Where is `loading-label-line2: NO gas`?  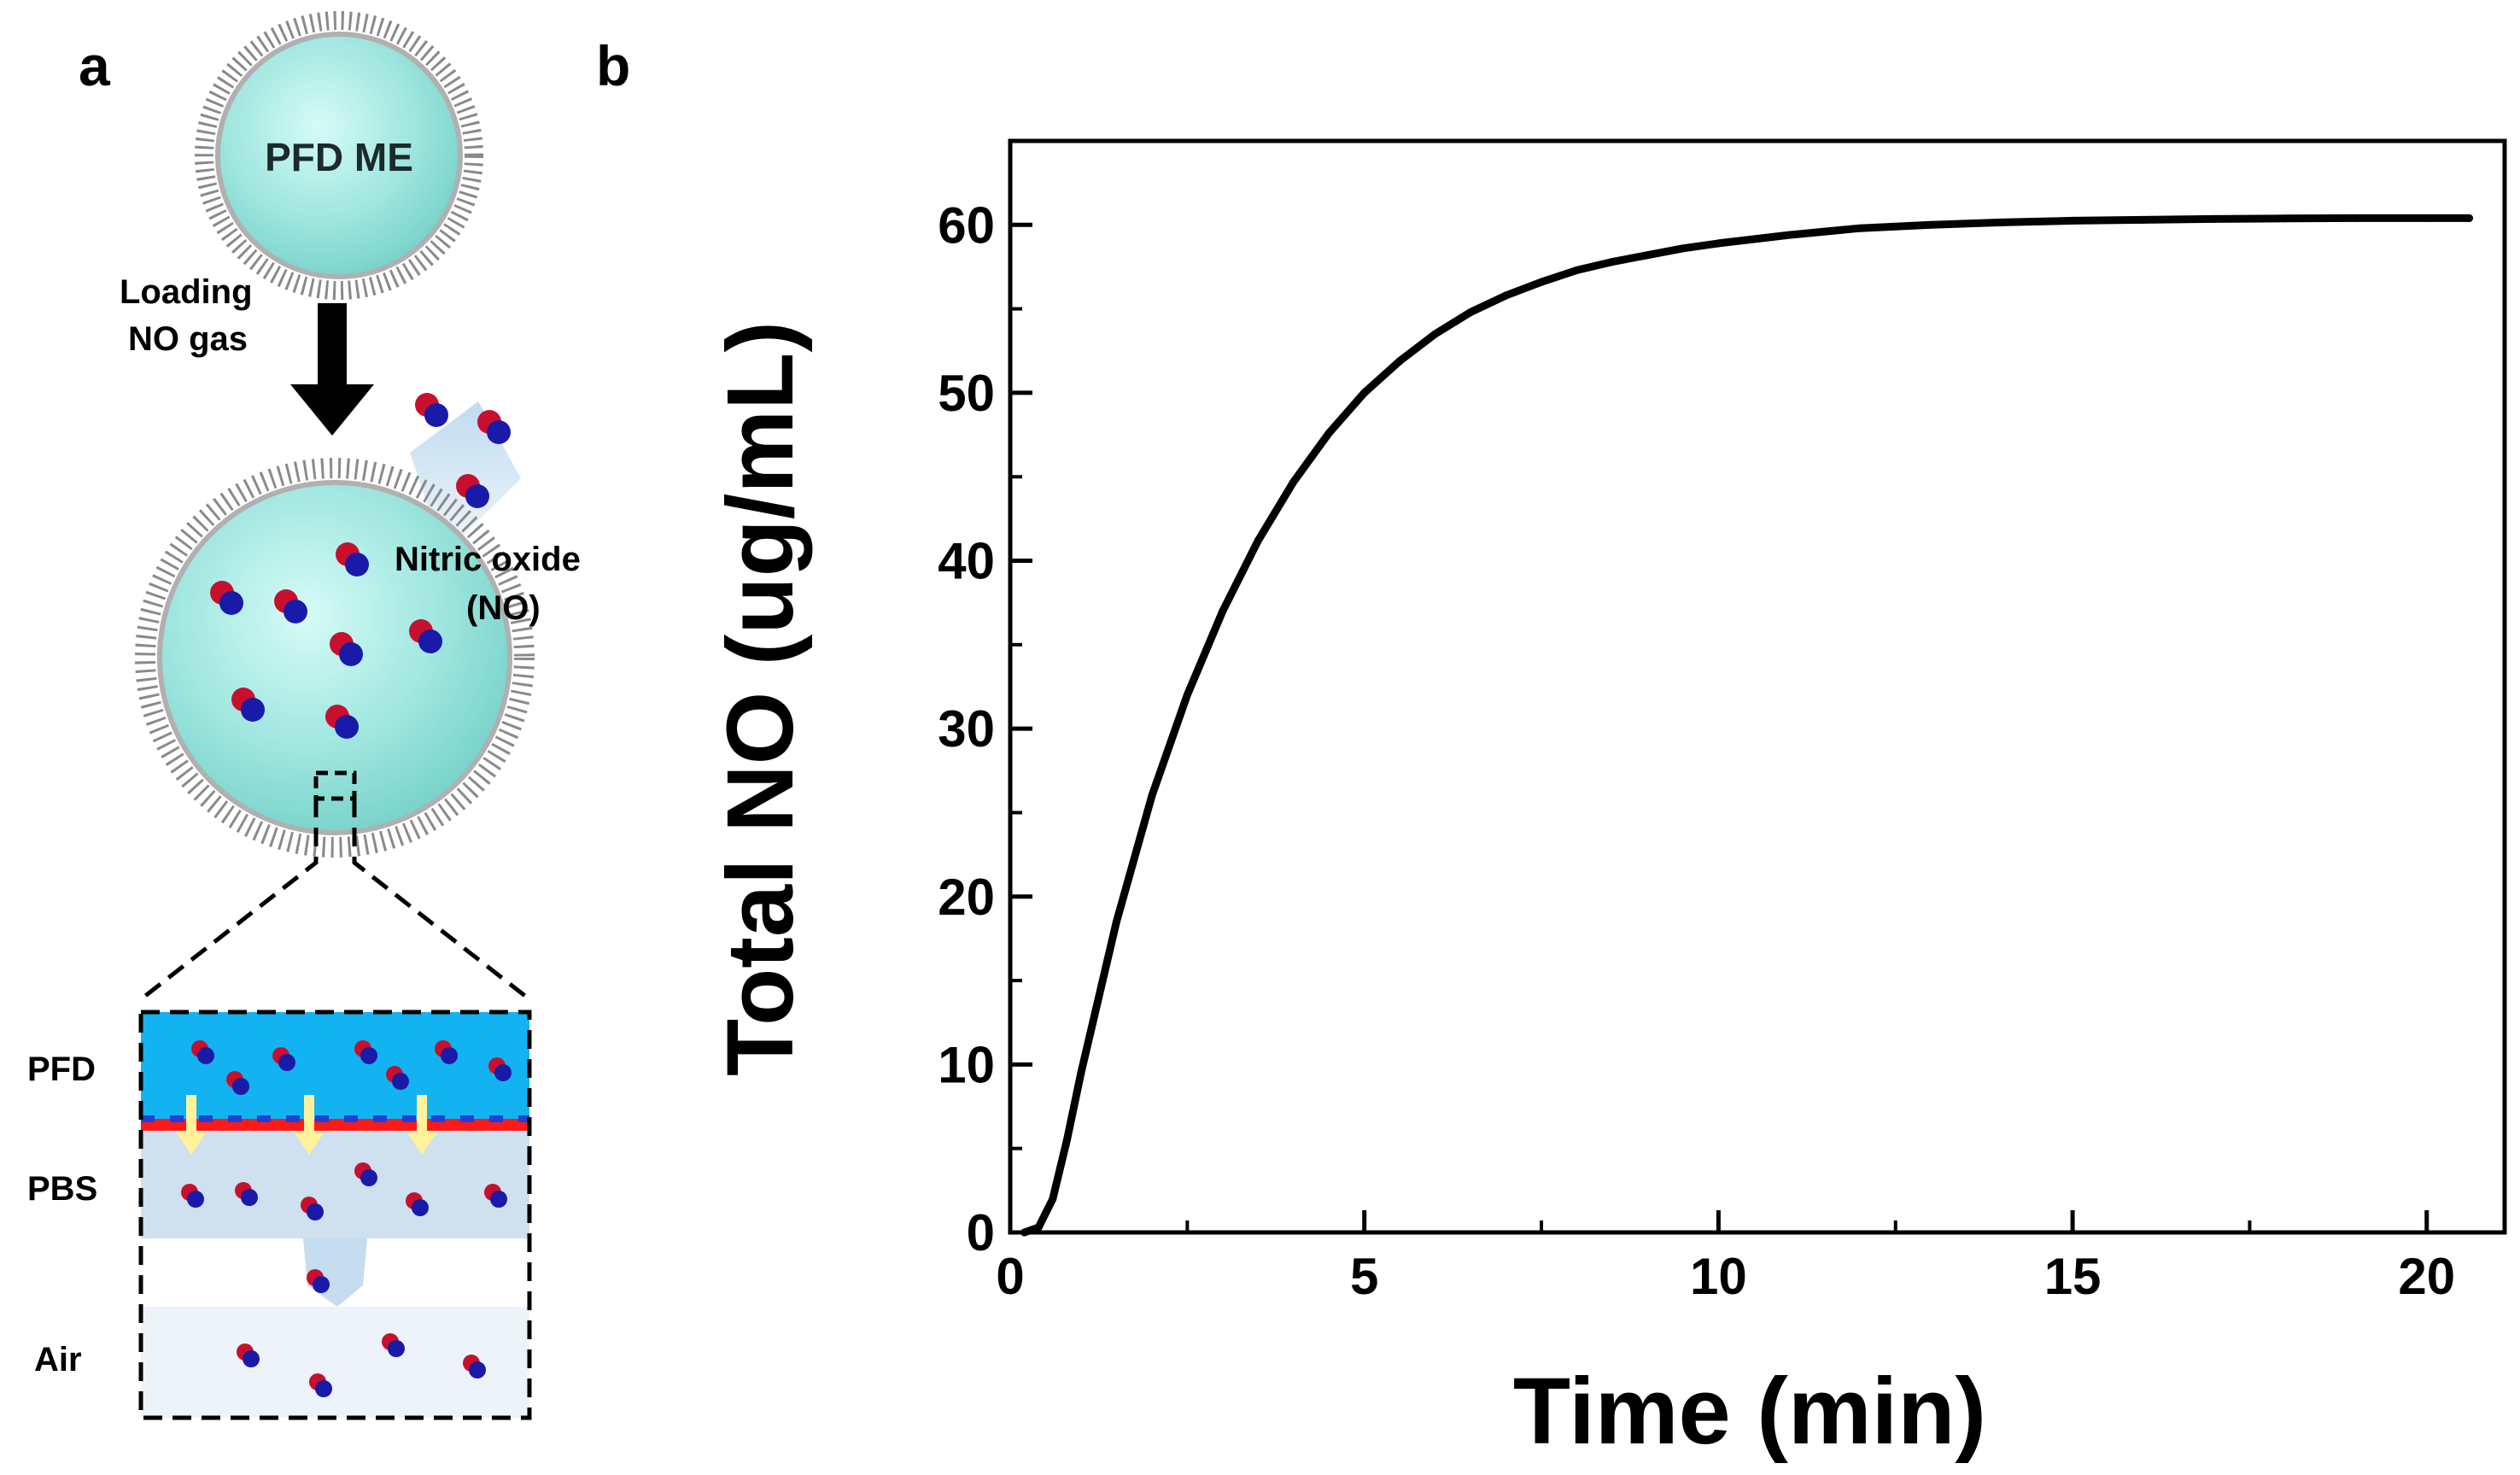
loading-label-line2: NO gas is located at coordinates (188, 339).